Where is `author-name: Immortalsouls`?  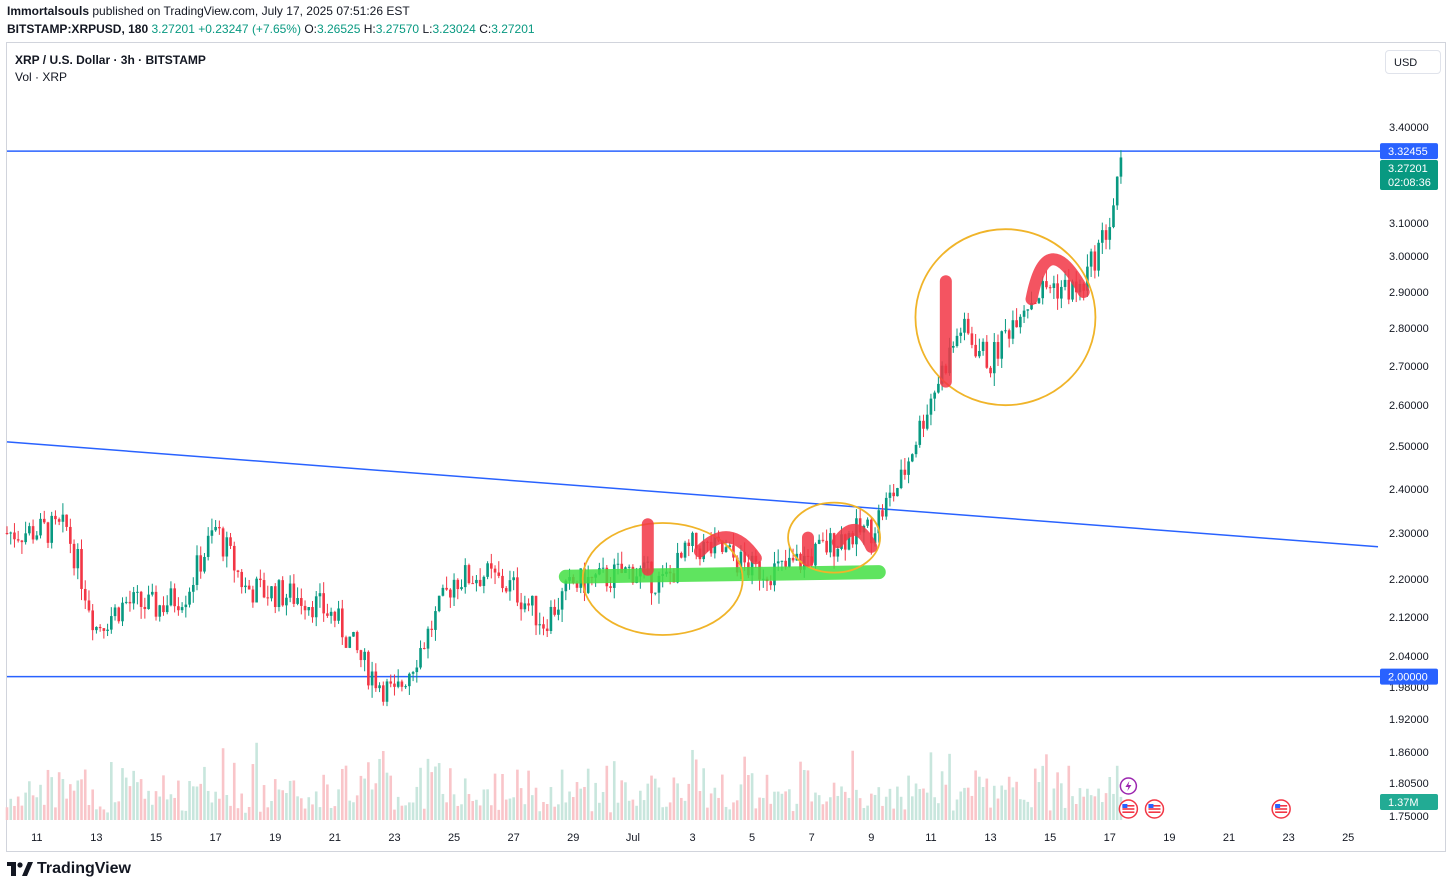
author-name: Immortalsouls is located at coordinates (48, 11).